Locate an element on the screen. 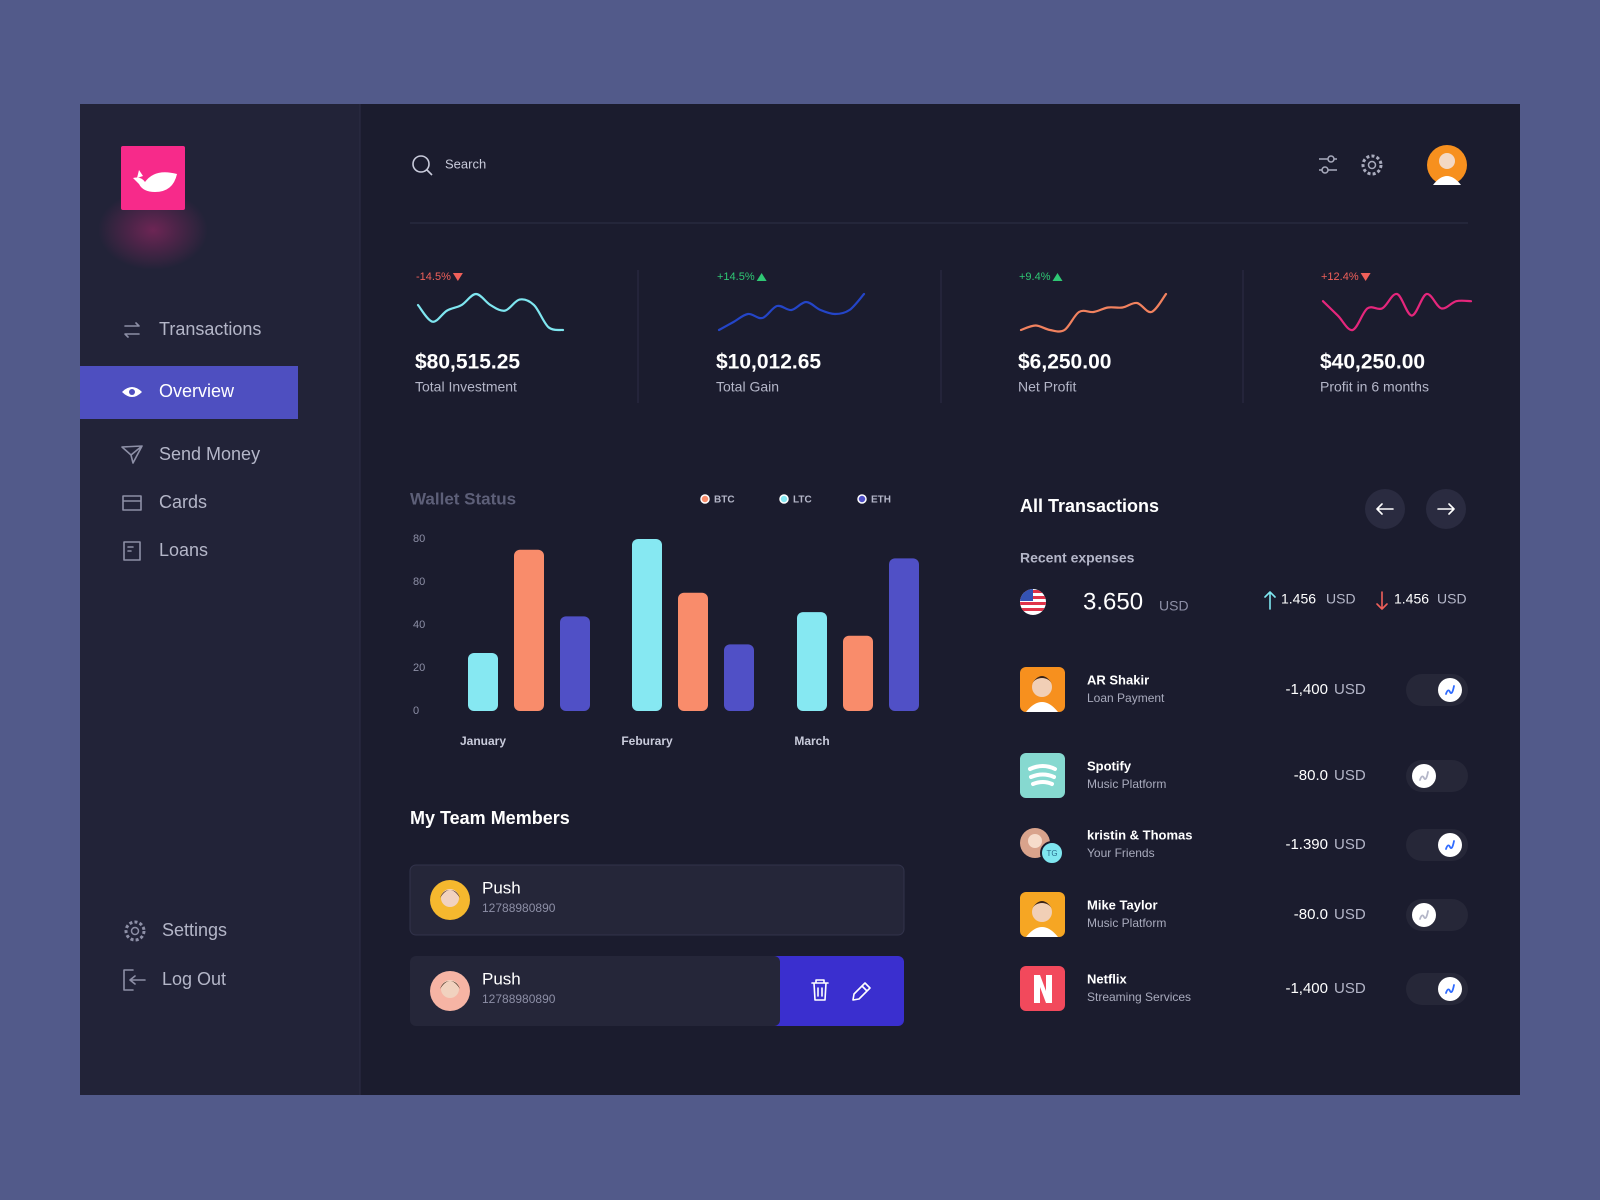 Image resolution: width=1600 pixels, height=1200 pixels. nav-item: Loans is located at coordinates (183, 550).